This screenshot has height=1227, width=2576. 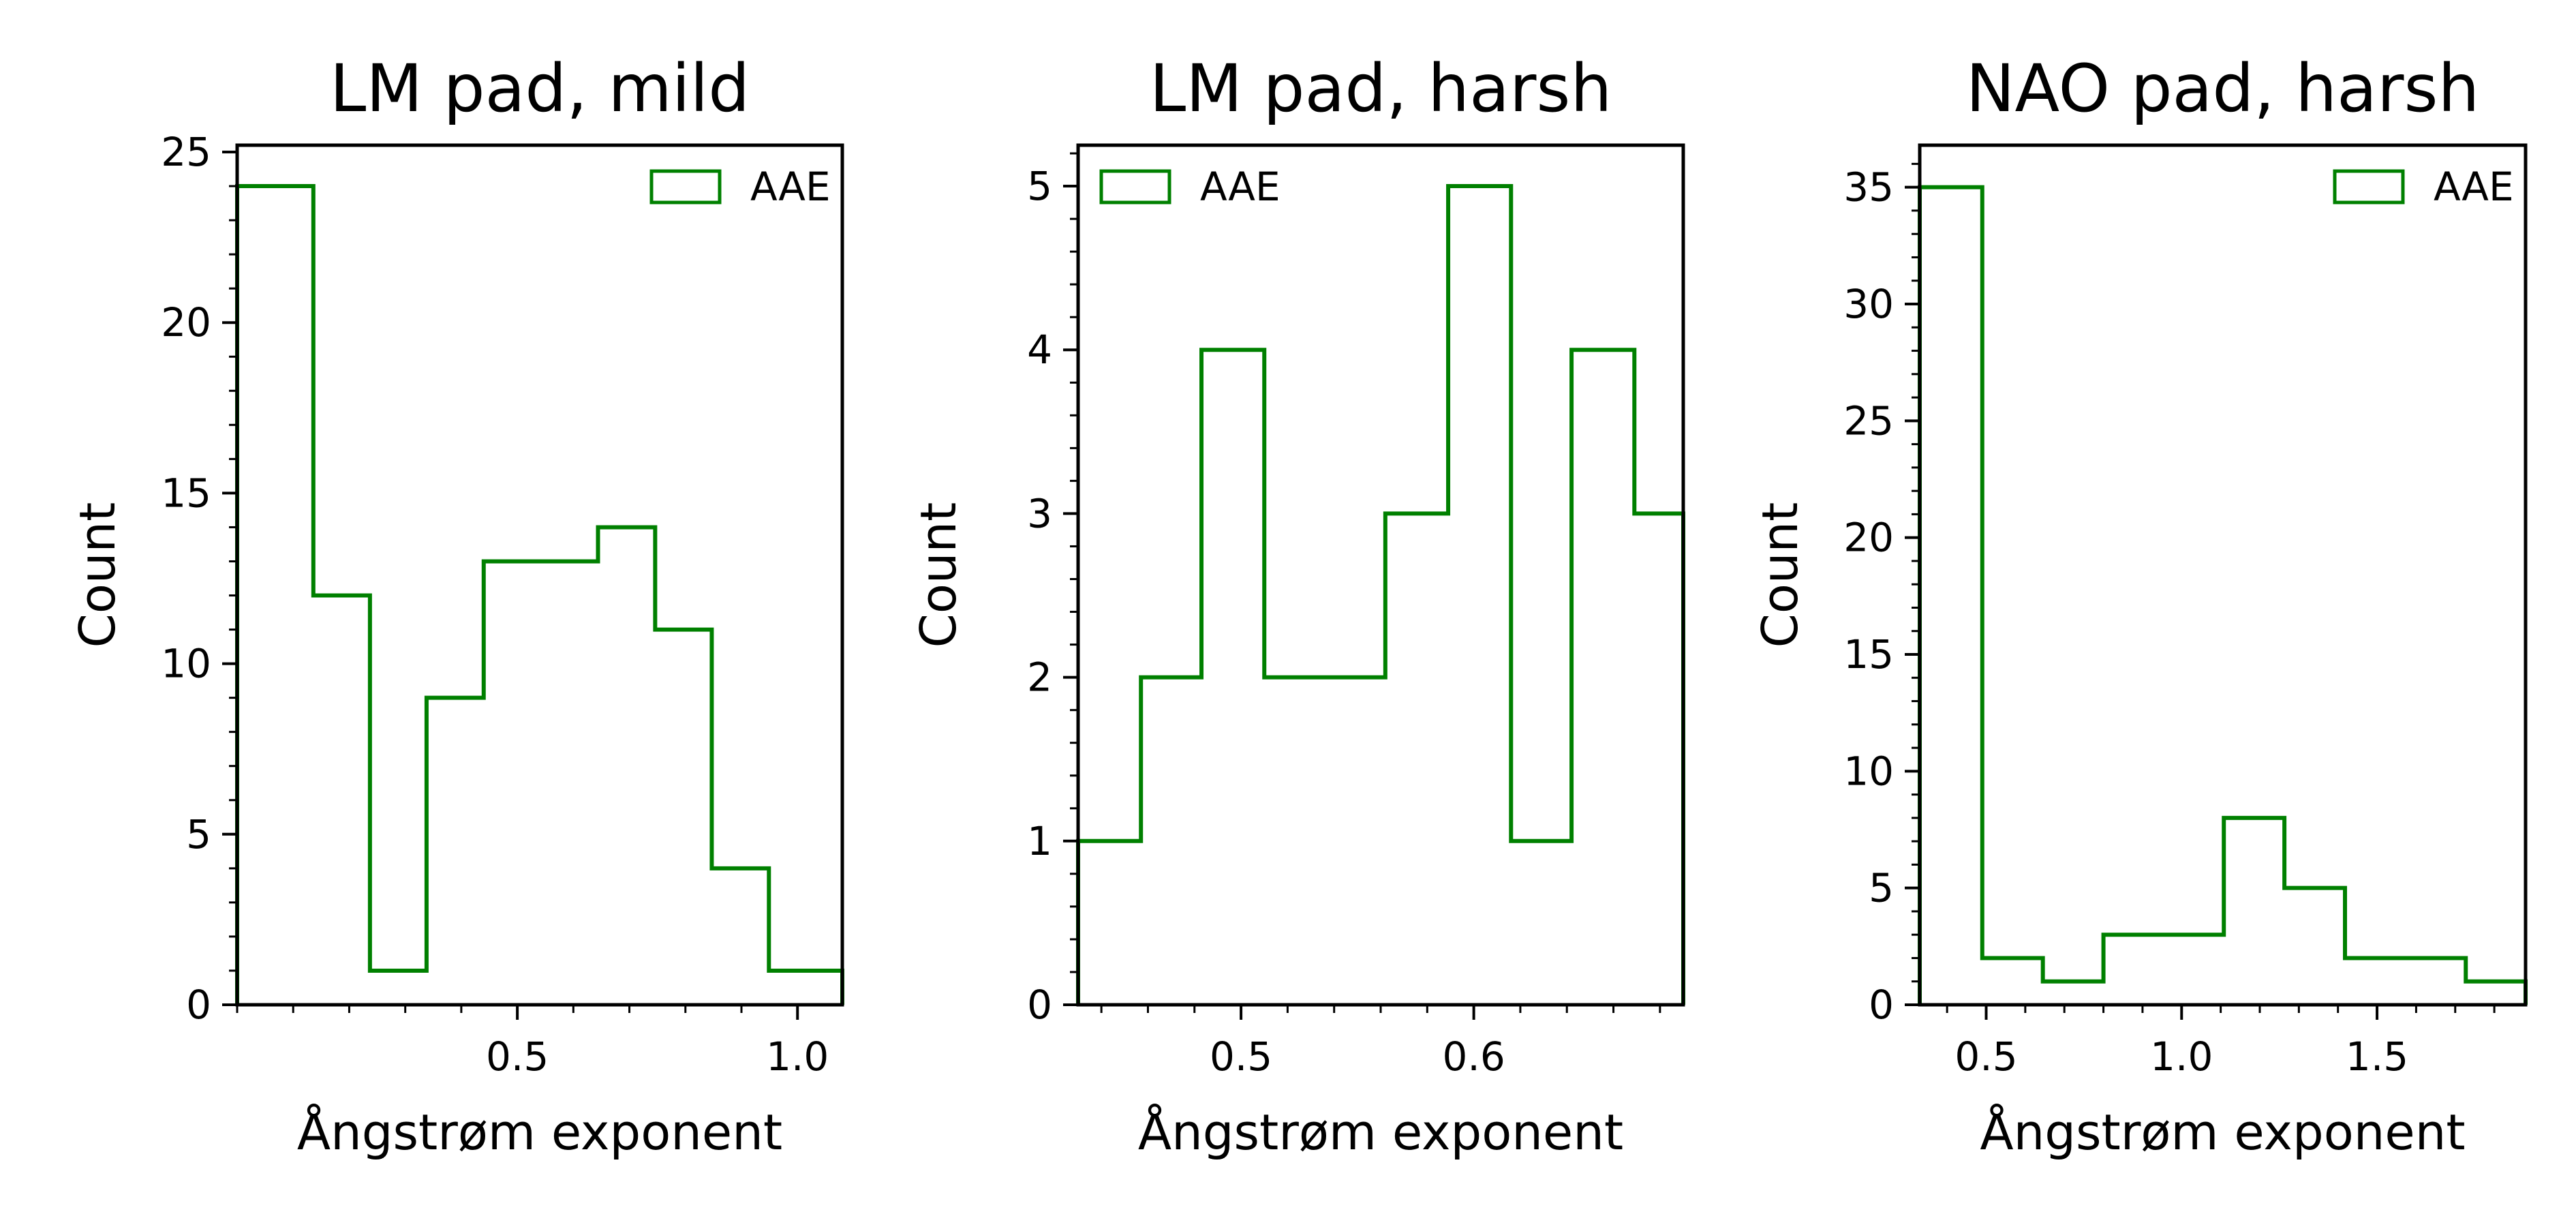 What do you see at coordinates (1381, 89) in the screenshot?
I see `chart-title: LM pad, harsh` at bounding box center [1381, 89].